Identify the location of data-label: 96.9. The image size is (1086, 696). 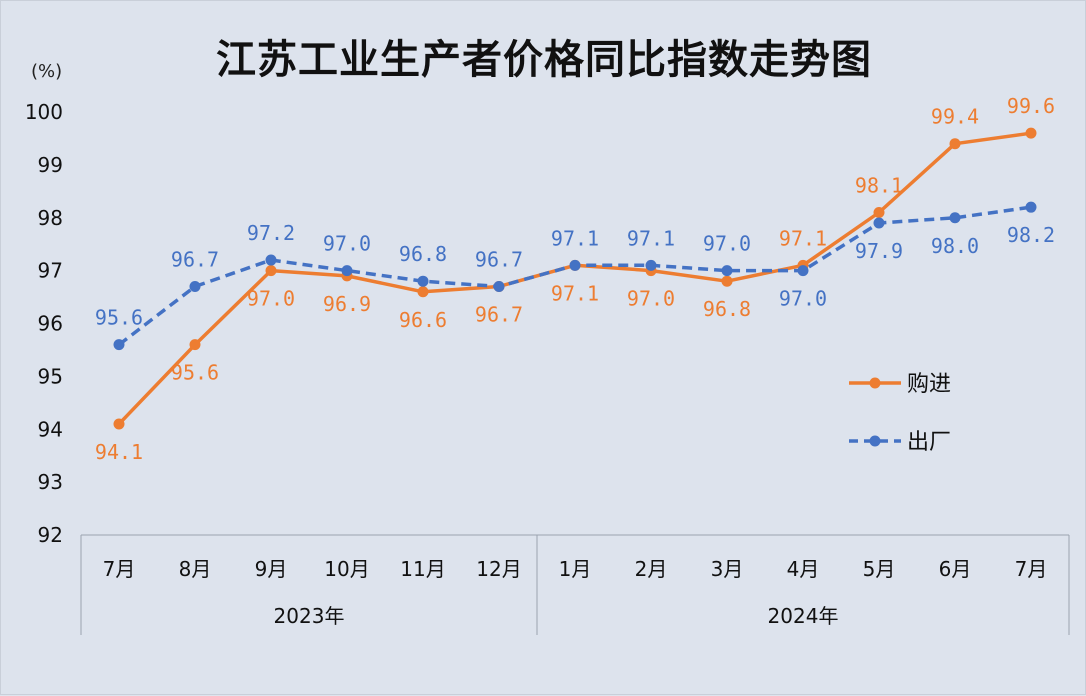
(347, 304).